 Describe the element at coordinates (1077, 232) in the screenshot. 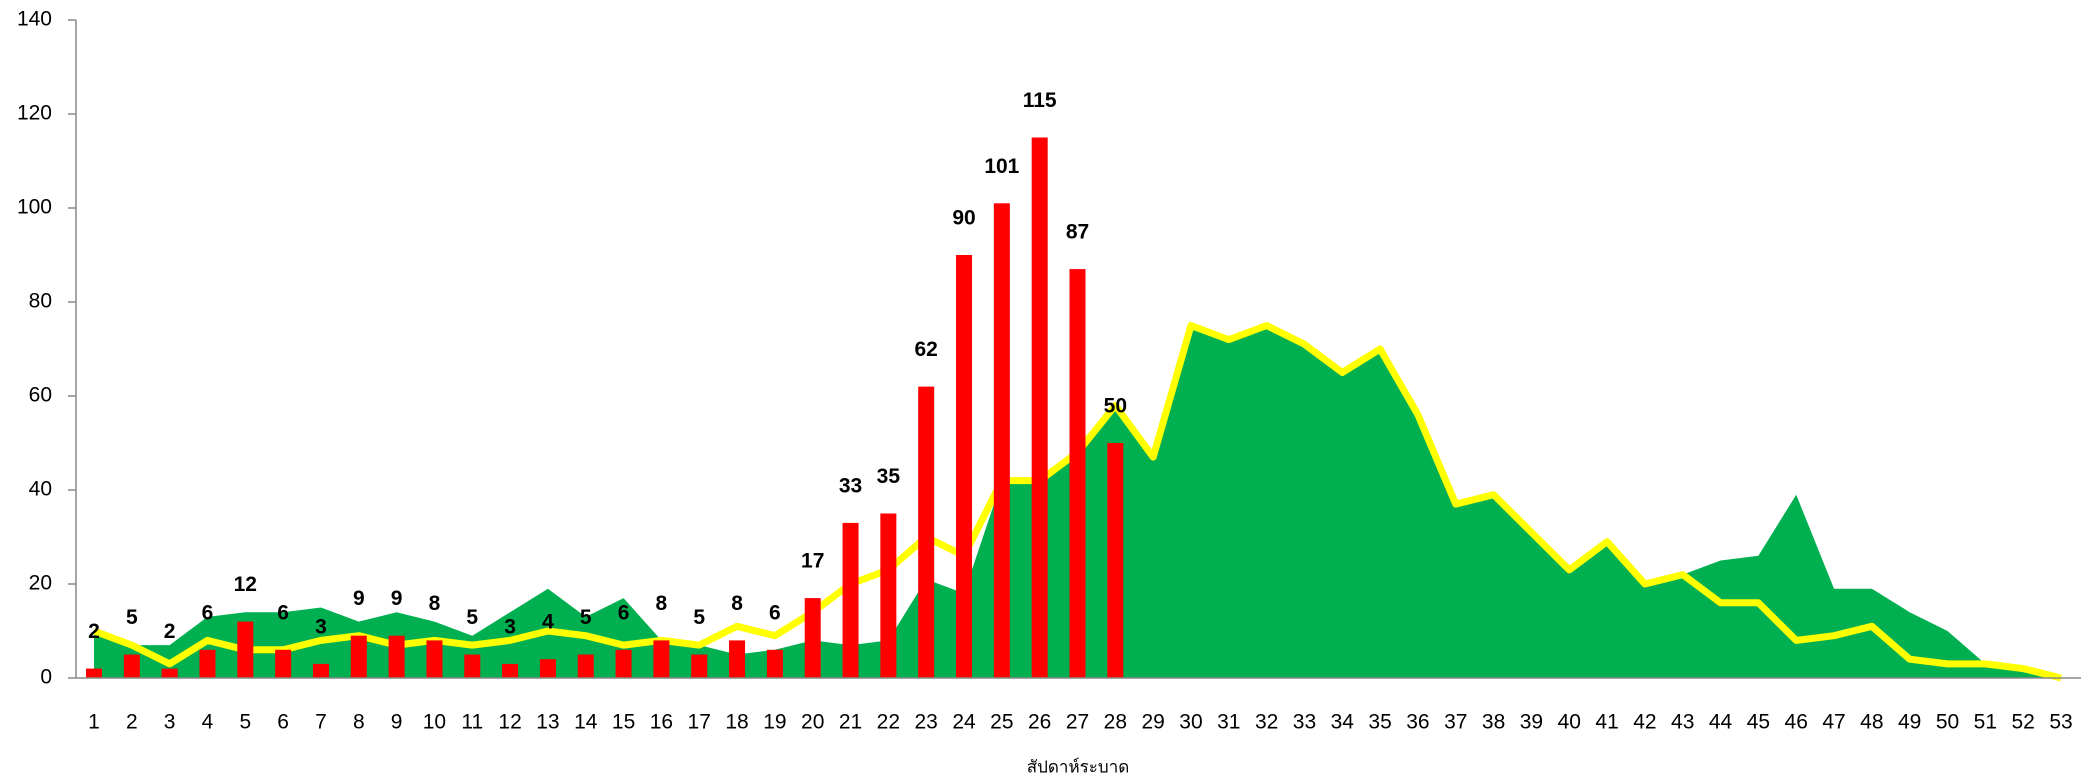

I see `data-label: 87` at that location.